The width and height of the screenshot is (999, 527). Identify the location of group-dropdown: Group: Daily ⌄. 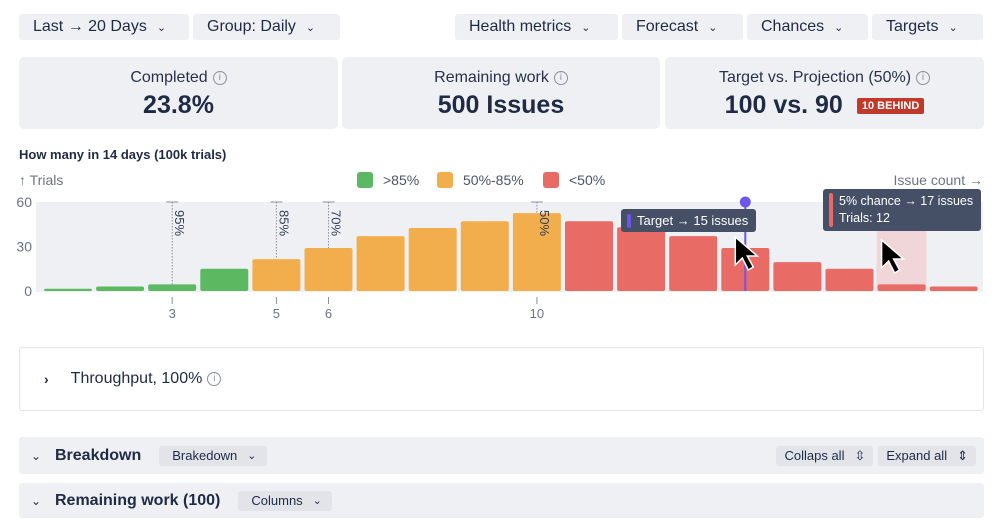
(266, 27).